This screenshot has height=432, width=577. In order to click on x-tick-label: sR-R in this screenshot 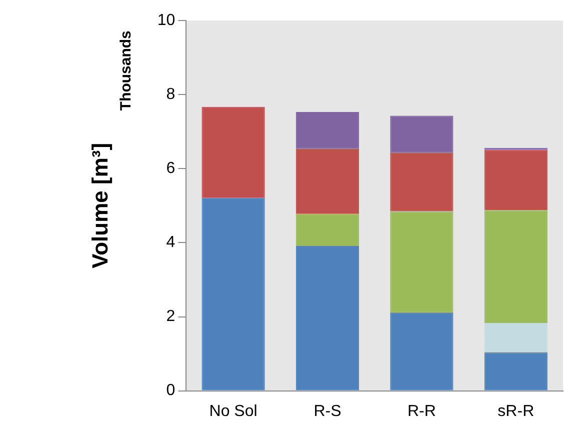, I will do `click(516, 411)`.